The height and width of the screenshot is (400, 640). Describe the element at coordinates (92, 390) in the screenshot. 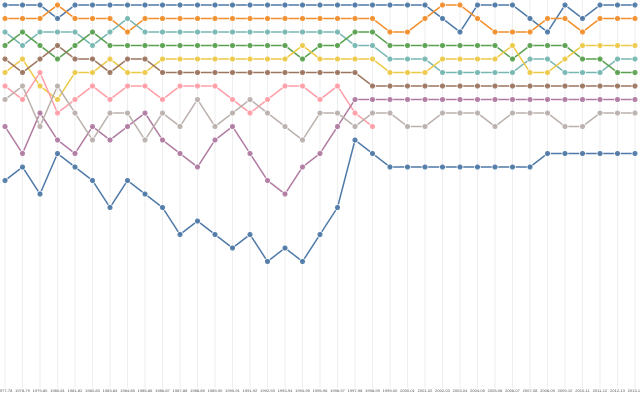

I see `x-tick-label: 1982-83` at that location.